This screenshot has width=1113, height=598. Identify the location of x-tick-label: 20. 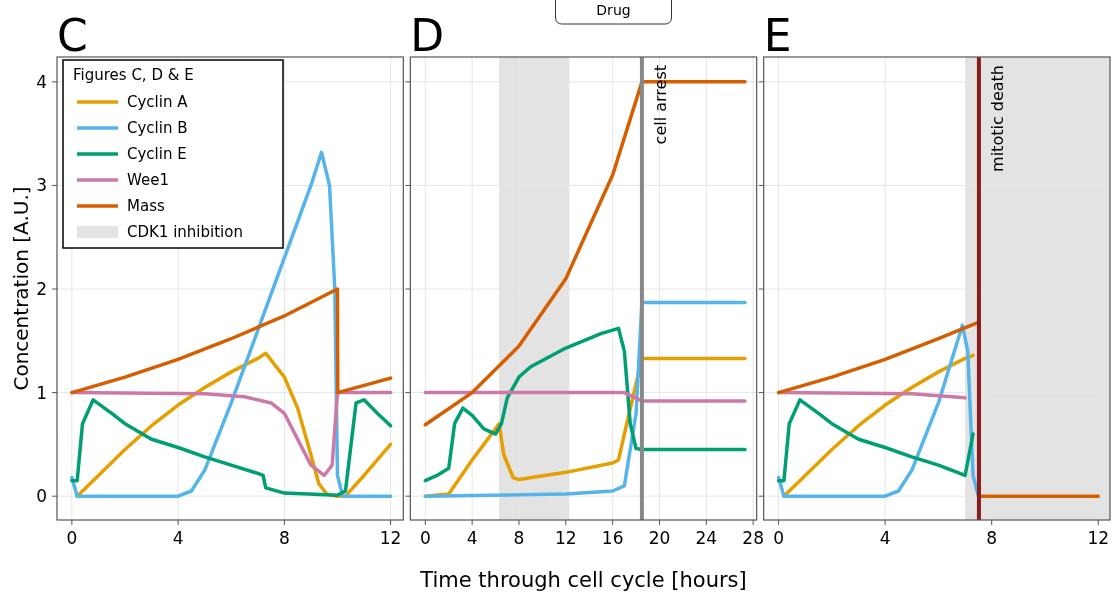
(659, 538).